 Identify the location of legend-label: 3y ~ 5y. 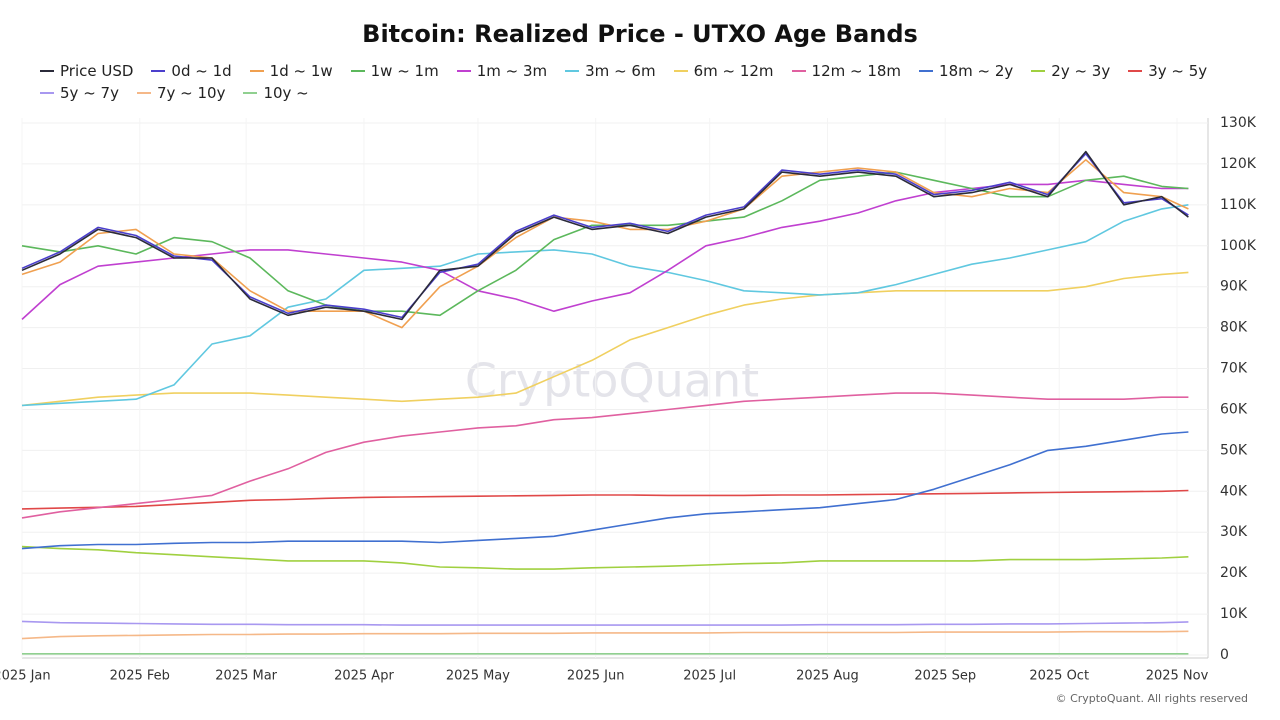
(1178, 71).